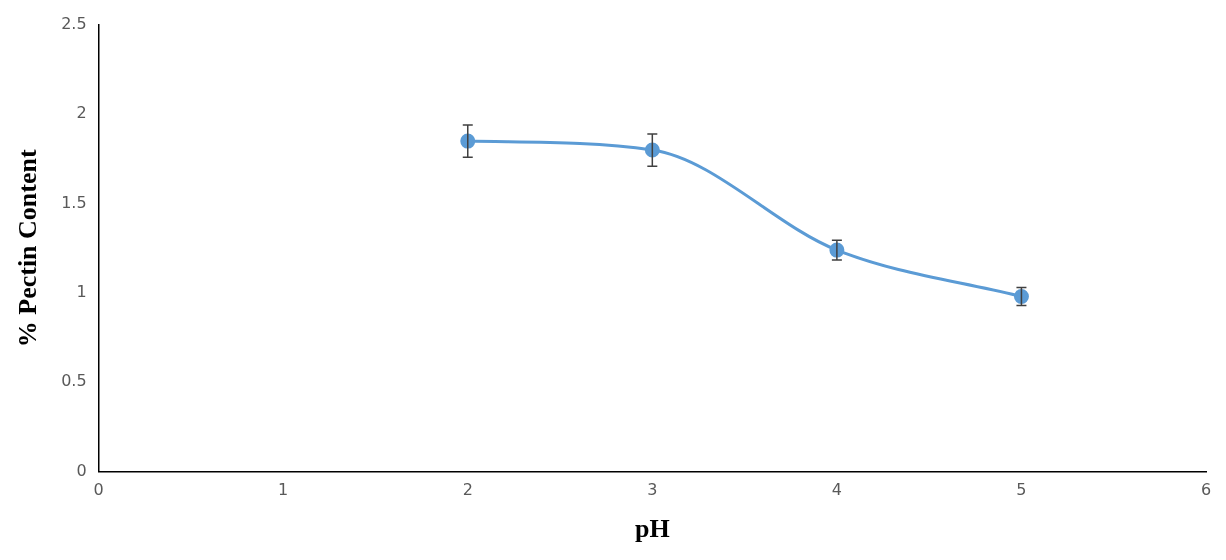 The width and height of the screenshot is (1226, 560). What do you see at coordinates (652, 529) in the screenshot?
I see `x-axis-title: pH` at bounding box center [652, 529].